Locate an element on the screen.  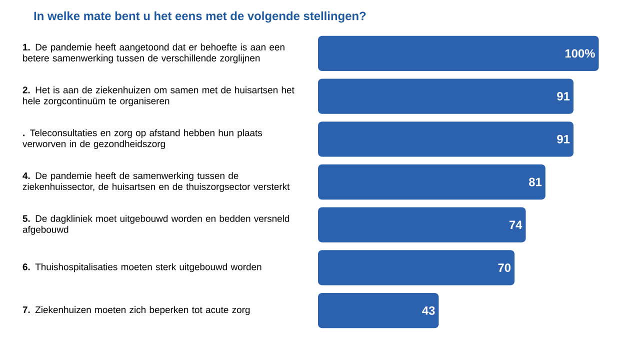
y-tick-label: . Teleconsultaties en zorg op afstand hebben hun plaats verworven in de gezondheidszorg is located at coordinates (142, 139).